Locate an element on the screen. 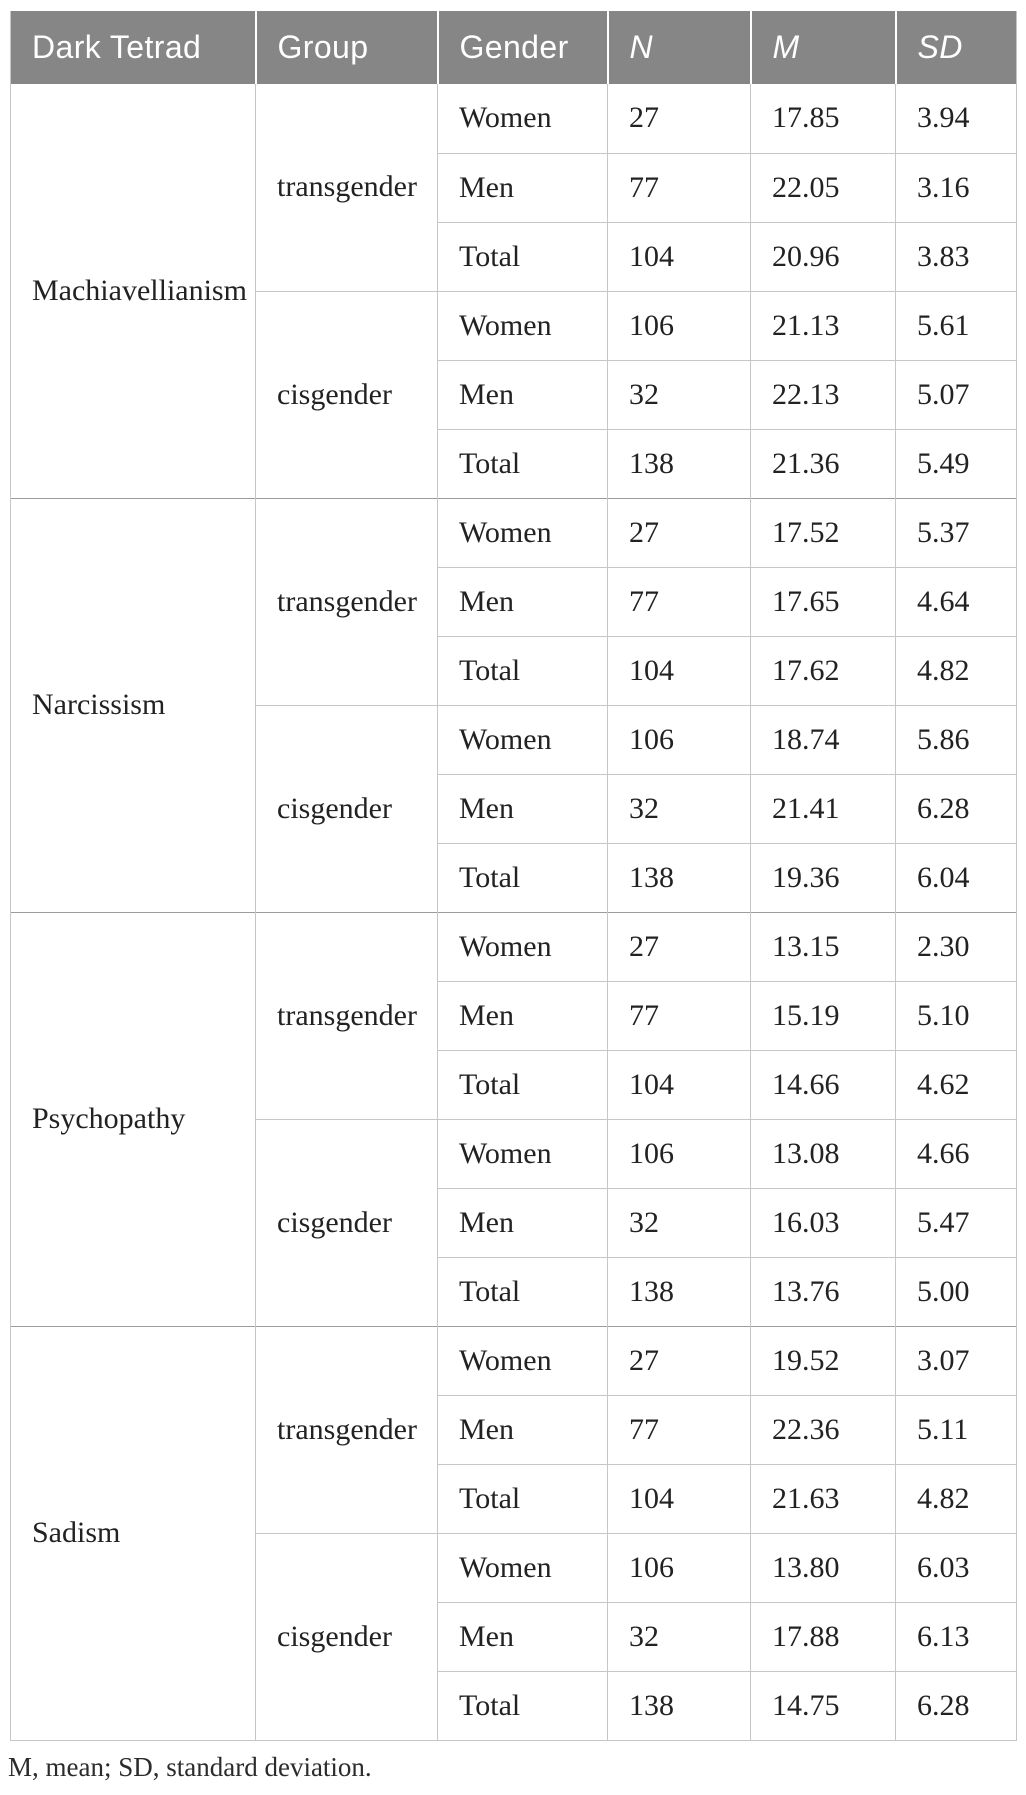  m-cell: 21.63 is located at coordinates (823, 1498).